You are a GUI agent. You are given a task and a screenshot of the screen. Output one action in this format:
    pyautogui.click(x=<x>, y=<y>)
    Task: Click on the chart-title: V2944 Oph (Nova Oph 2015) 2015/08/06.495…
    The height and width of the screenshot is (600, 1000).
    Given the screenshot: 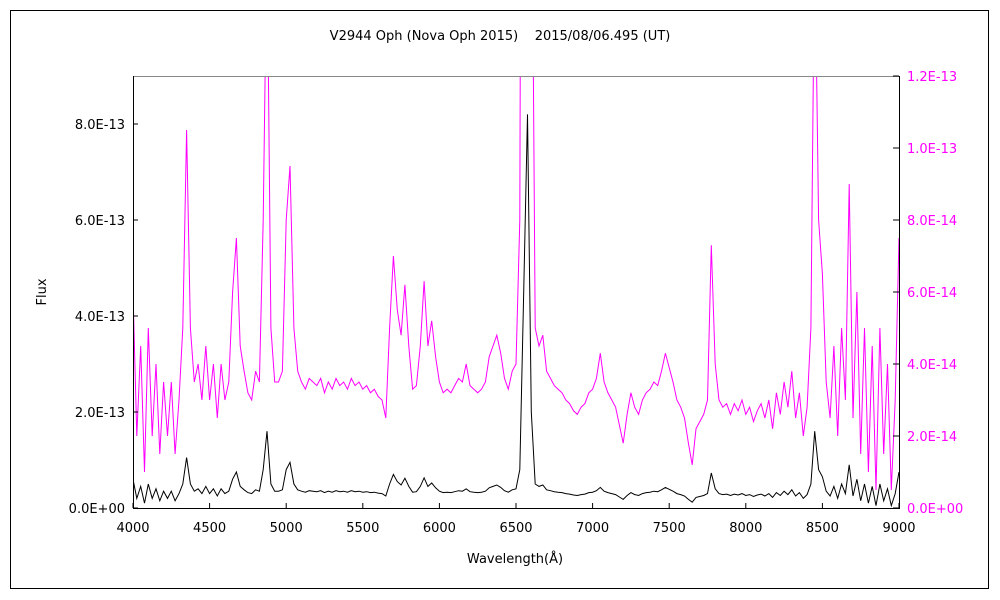 What is the action you would take?
    pyautogui.click(x=500, y=36)
    